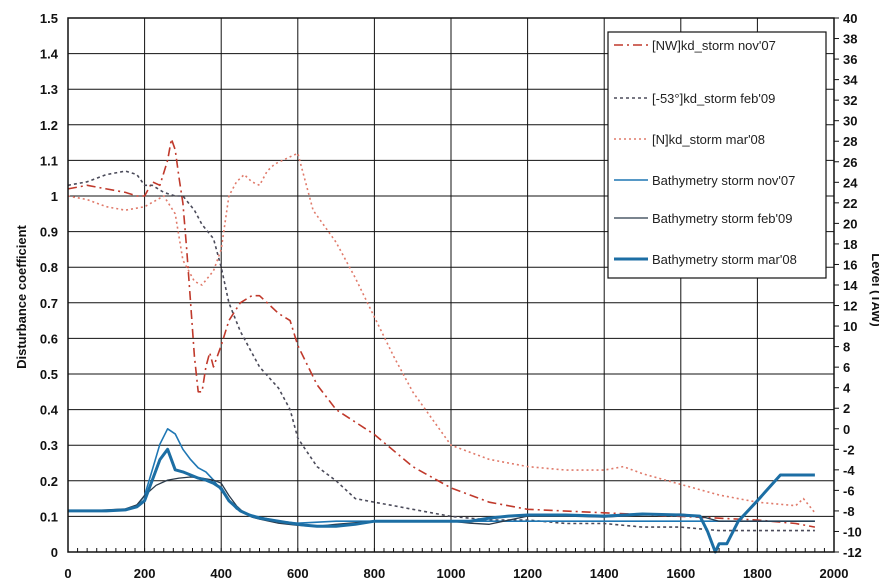 The width and height of the screenshot is (879, 587). Describe the element at coordinates (49, 445) in the screenshot. I see `y-tick-label: 0.3` at that location.